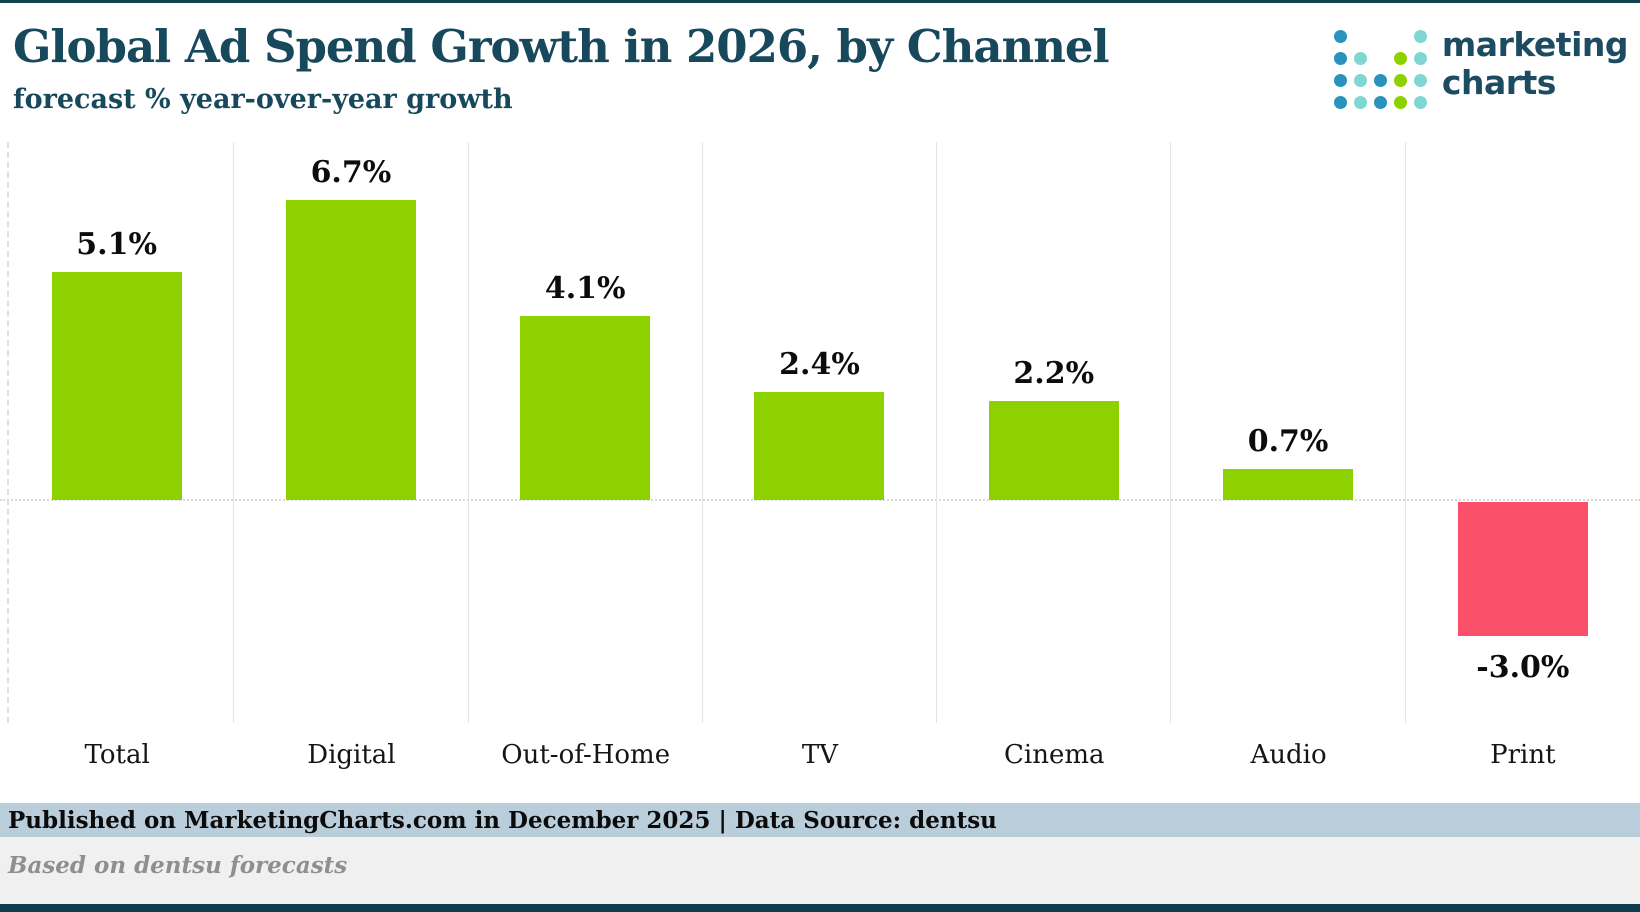 This screenshot has width=1640, height=912. Describe the element at coordinates (586, 755) in the screenshot. I see `category-label: Out-of-Home` at that location.